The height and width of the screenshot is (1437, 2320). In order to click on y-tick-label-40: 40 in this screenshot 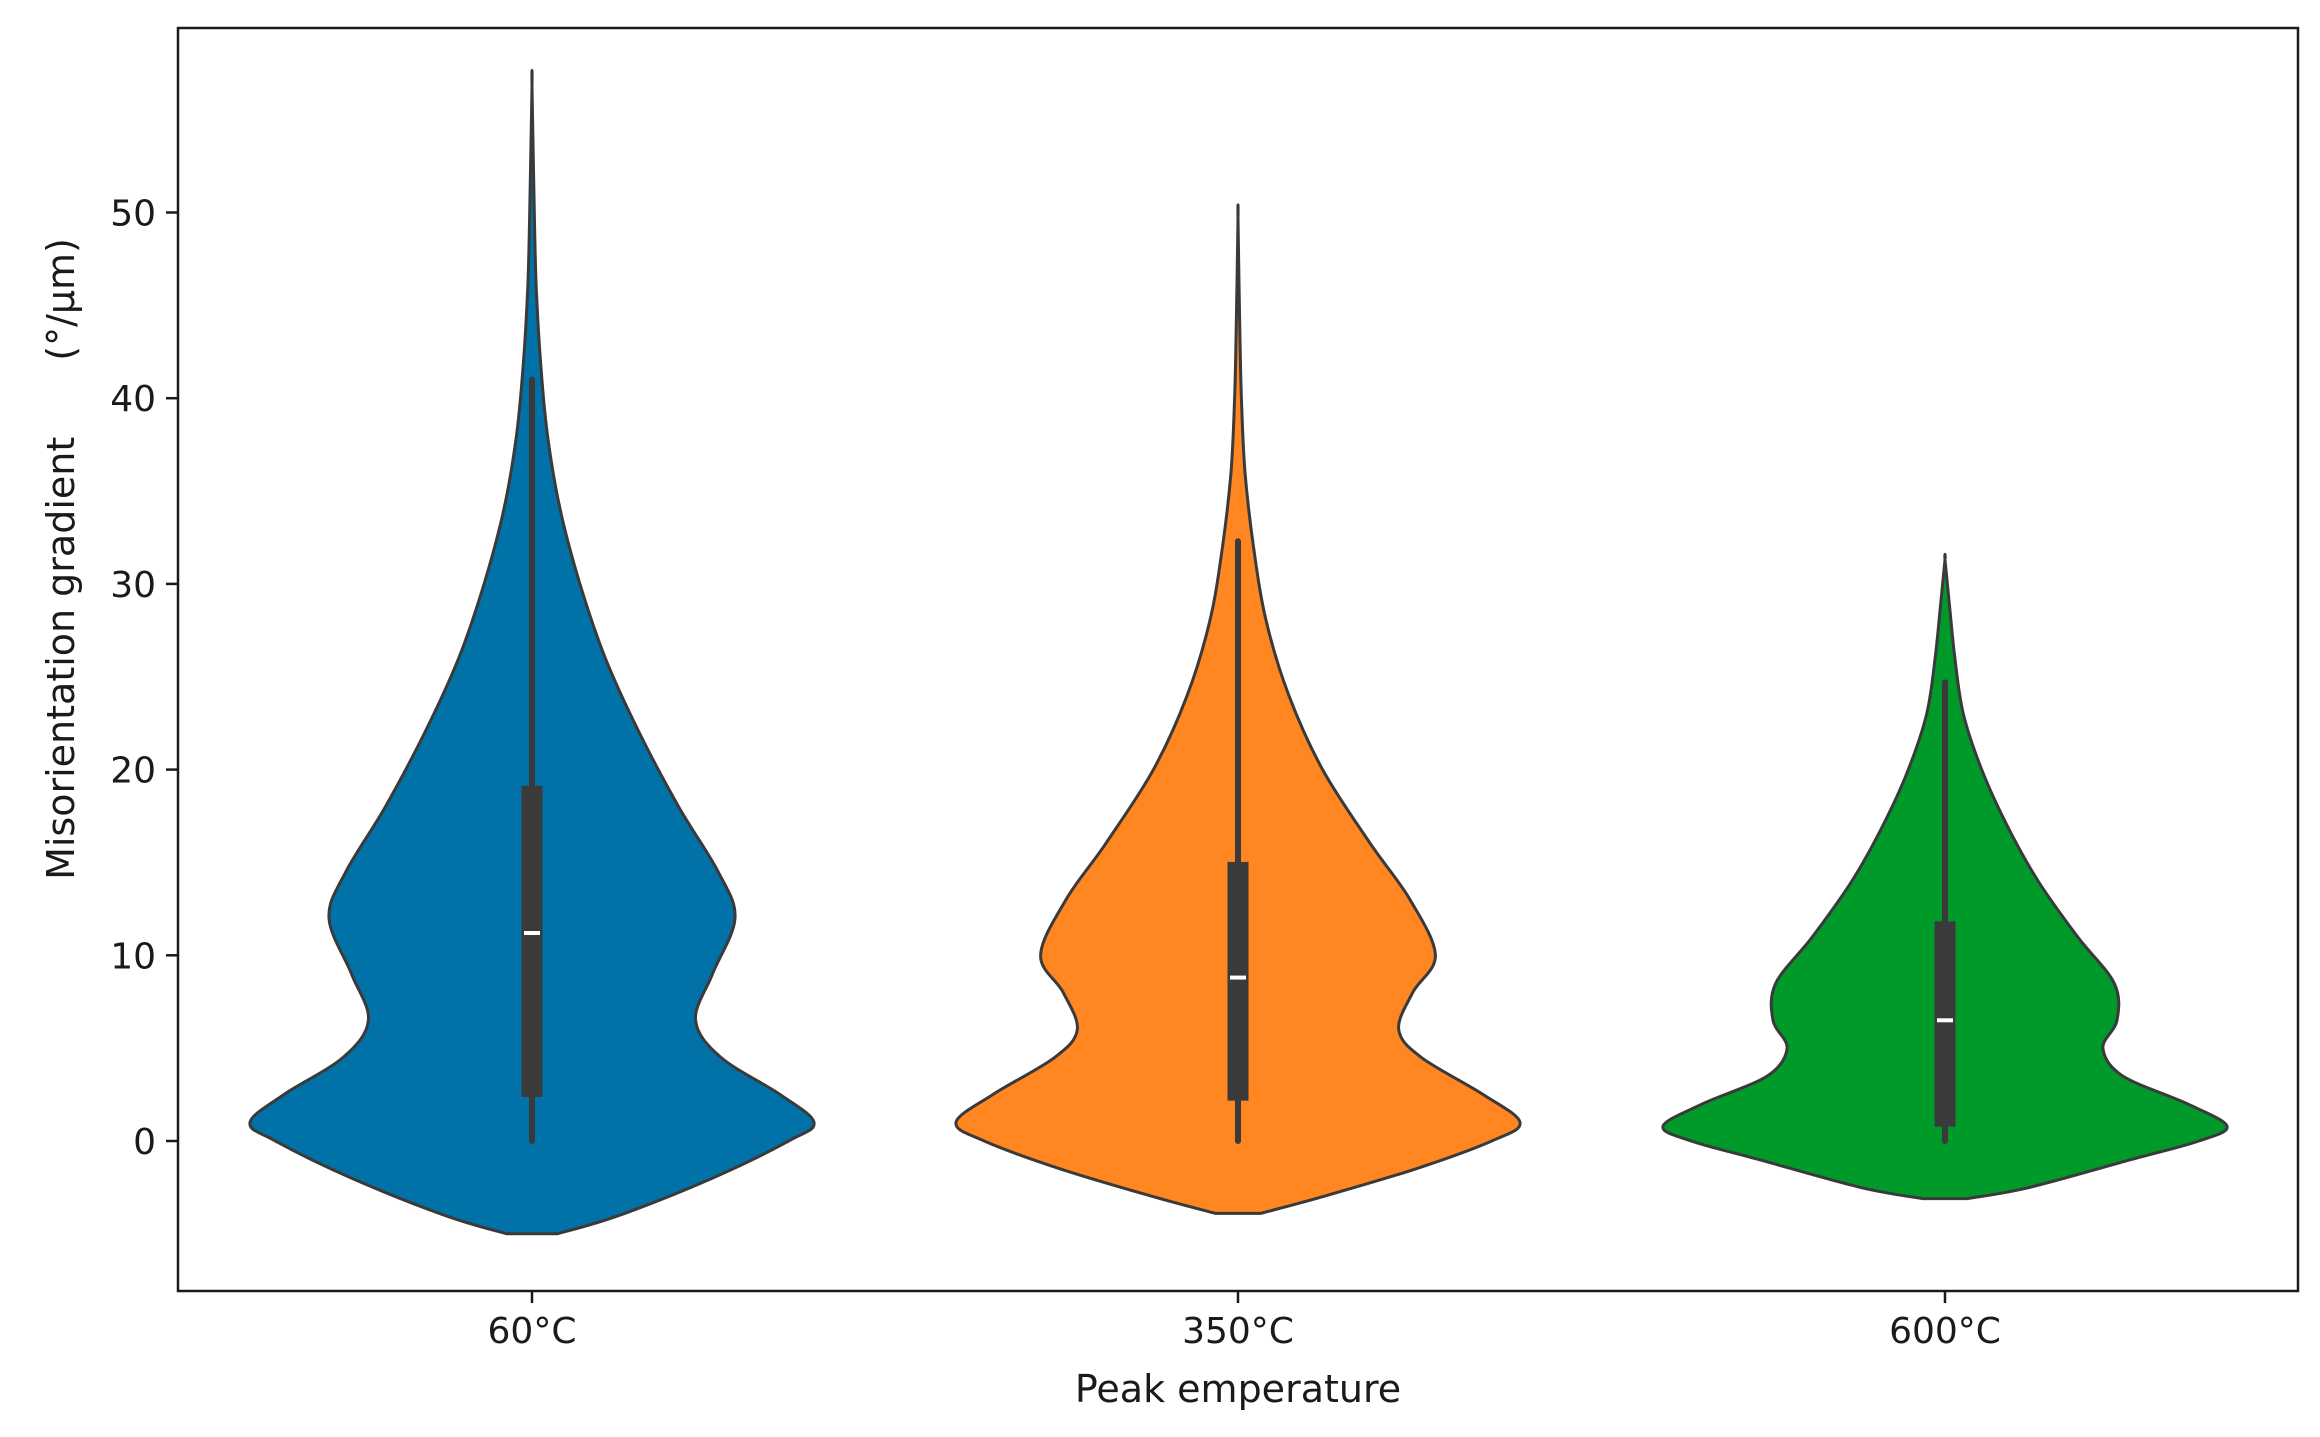, I will do `click(133, 399)`.